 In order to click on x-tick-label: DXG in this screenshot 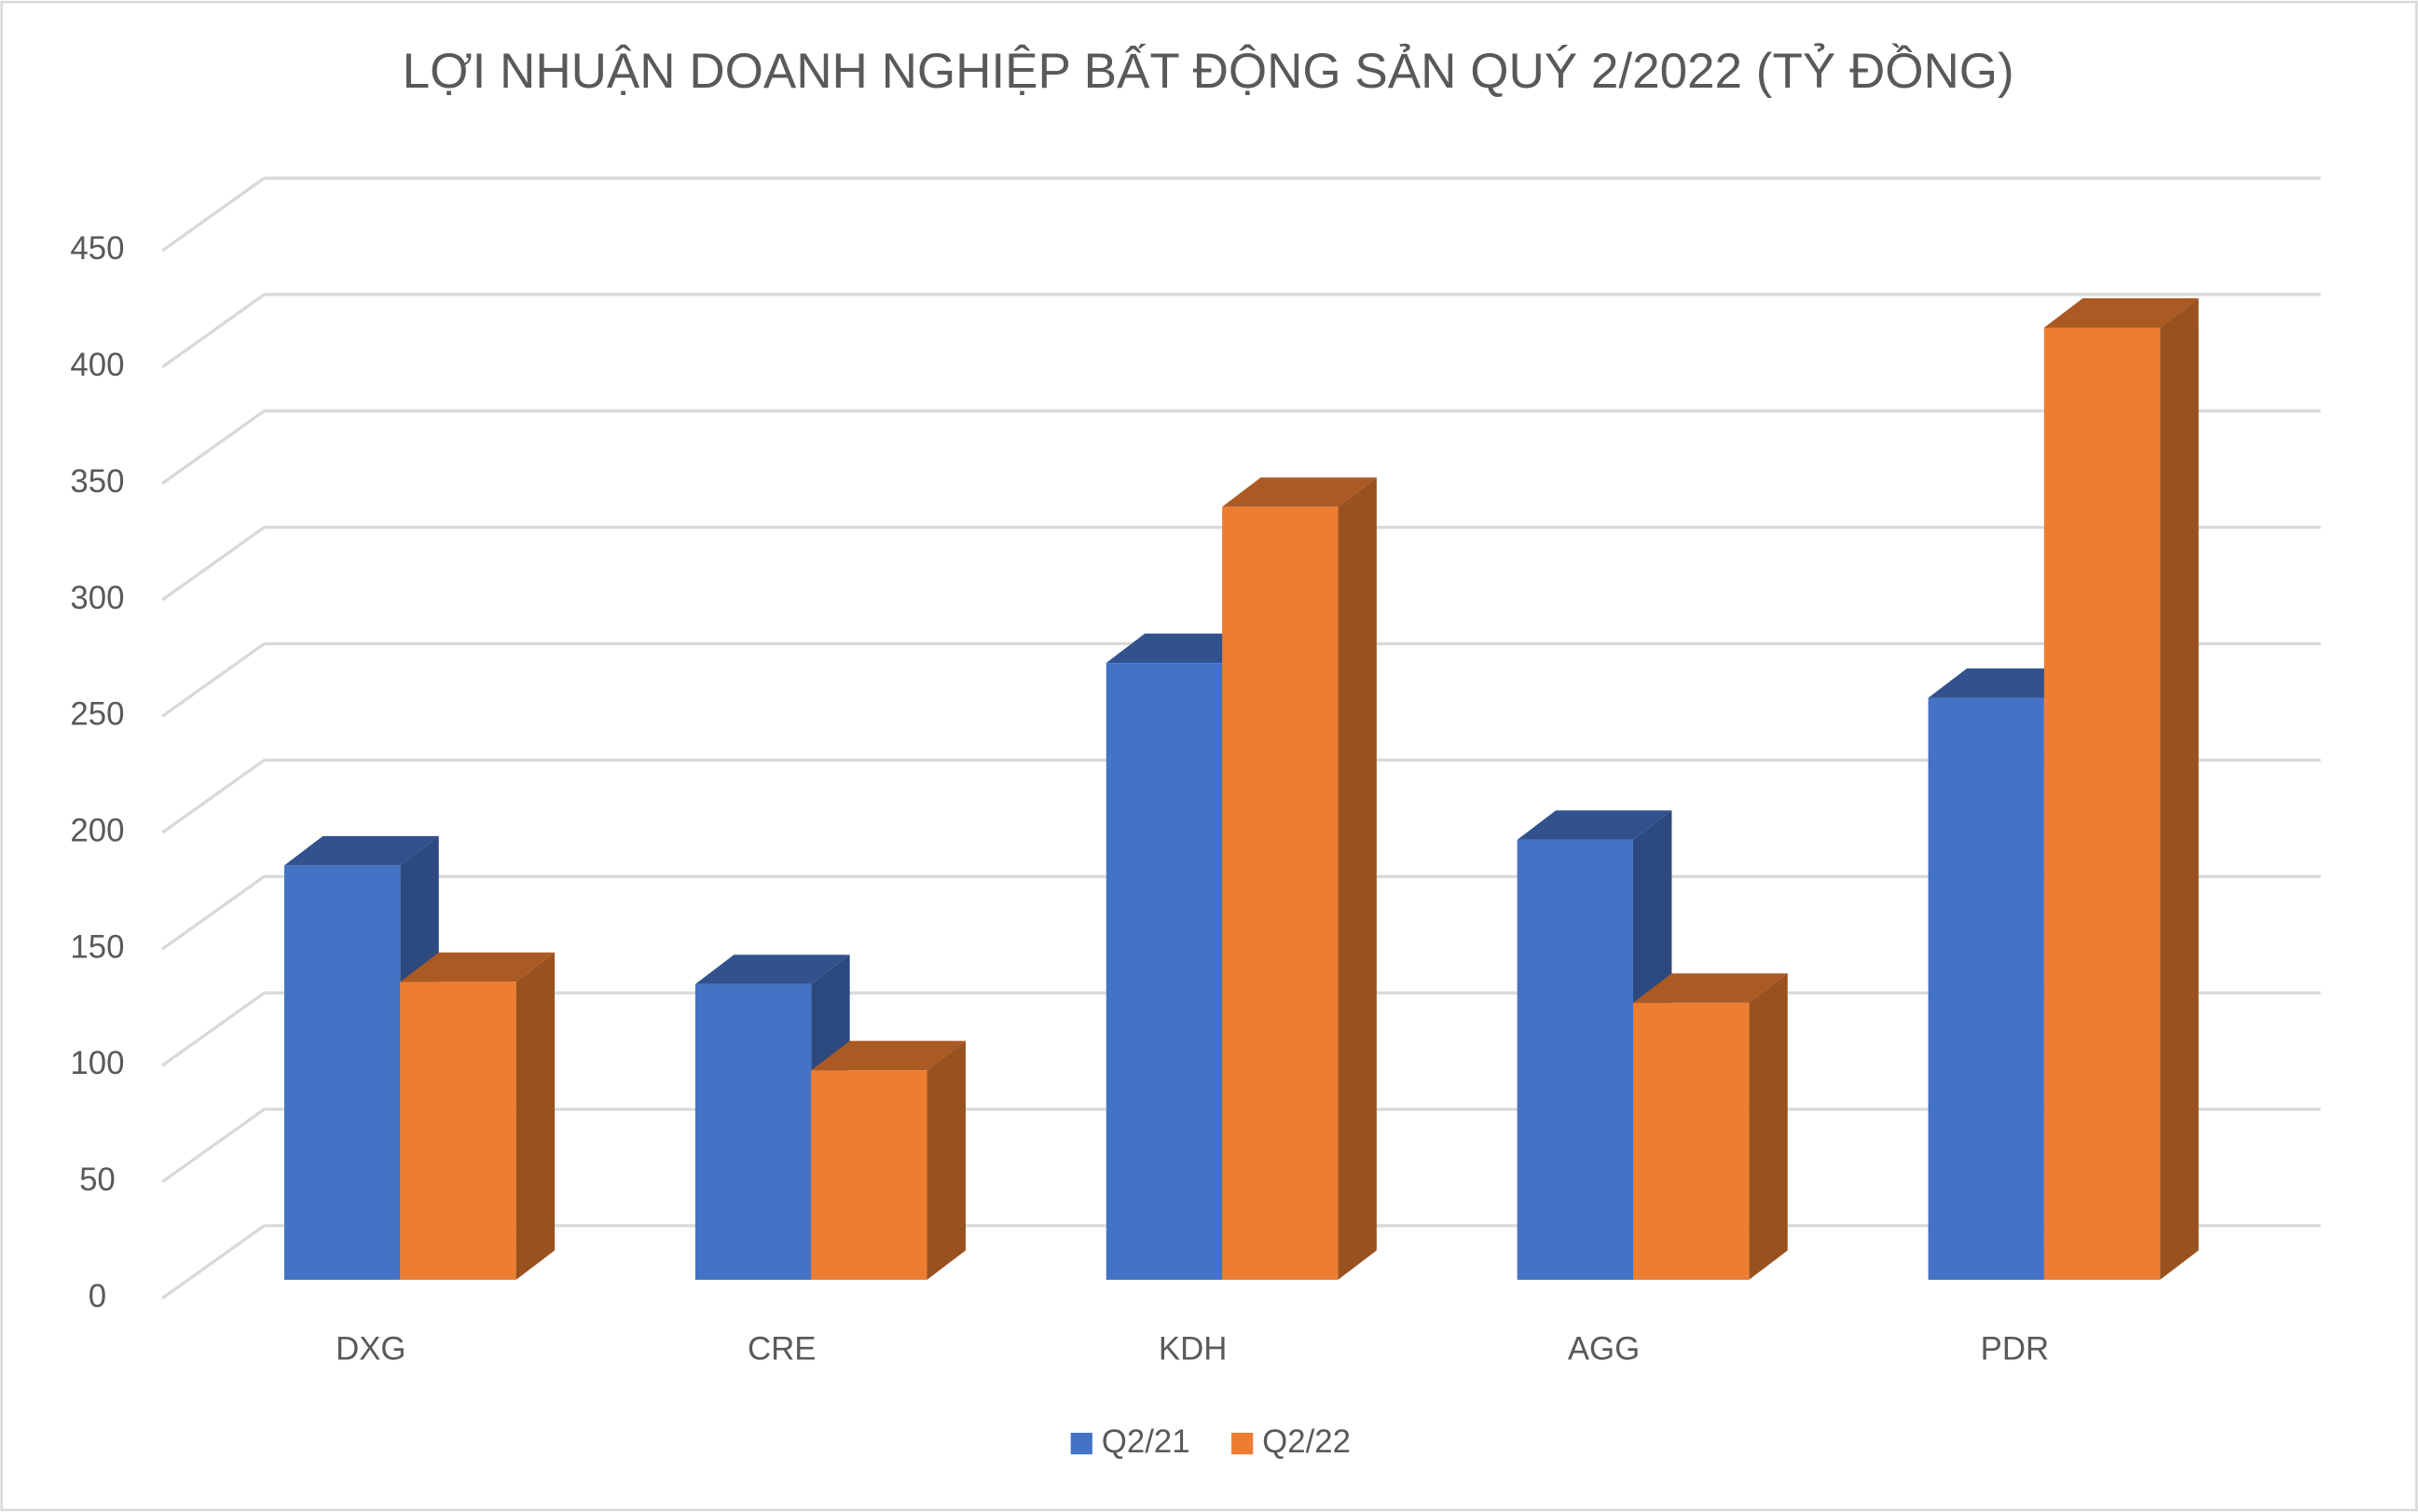, I will do `click(370, 1348)`.